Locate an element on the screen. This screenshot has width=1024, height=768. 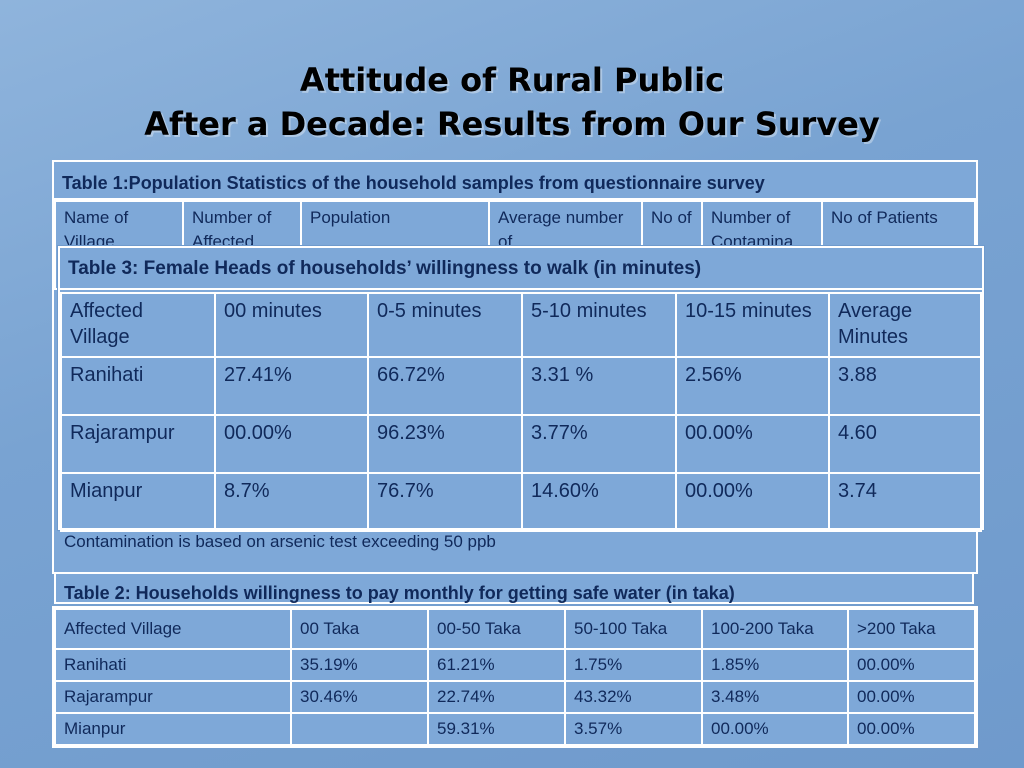
table-row: Ranihati 27.41% 66.72% 3.31 % 2.56% 3.88 is located at coordinates (521, 386).